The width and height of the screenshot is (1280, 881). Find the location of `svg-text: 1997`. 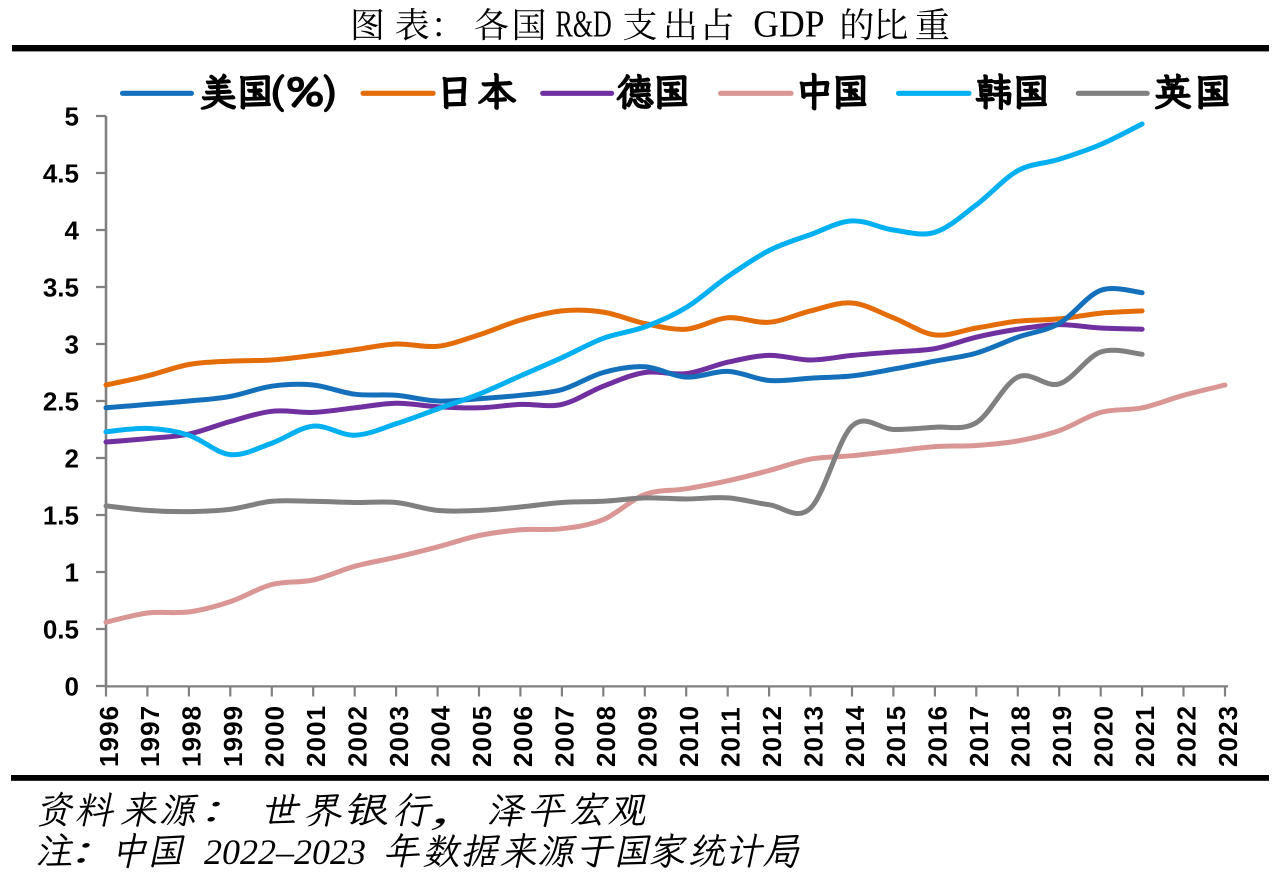

svg-text: 1997 is located at coordinates (150, 736).